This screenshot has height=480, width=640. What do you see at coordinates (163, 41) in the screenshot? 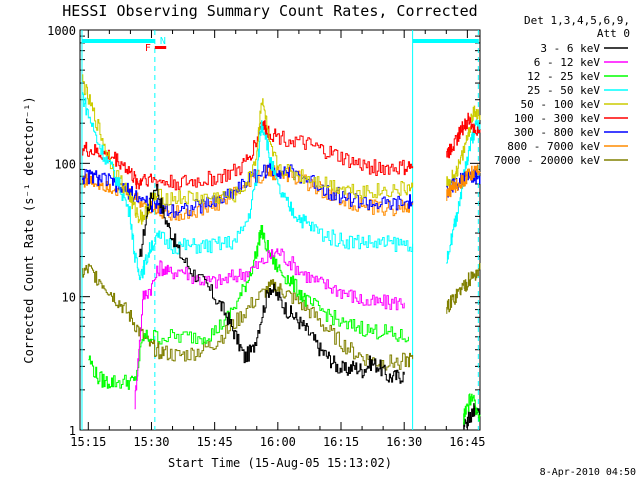
I see `saa-marker-label: N` at bounding box center [163, 41].